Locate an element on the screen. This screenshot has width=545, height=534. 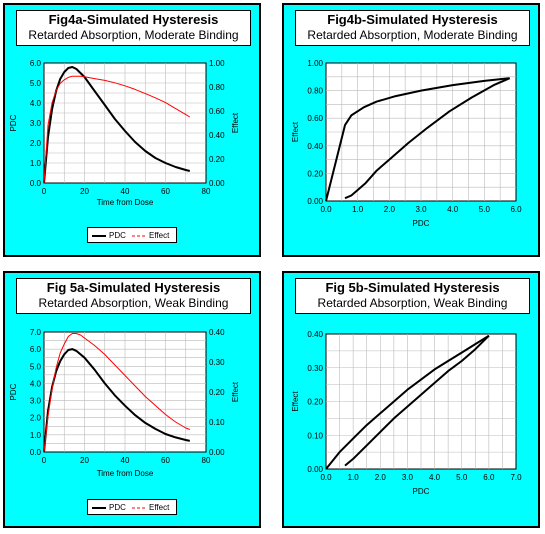
panel-title: Fig 5a-Simulated Hysteresis is located at coordinates (133, 287).